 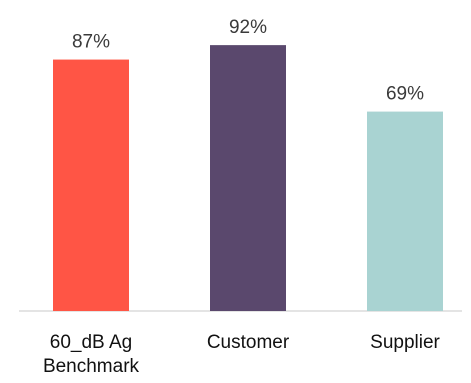 I want to click on value-label-2: 92%, so click(x=248, y=27).